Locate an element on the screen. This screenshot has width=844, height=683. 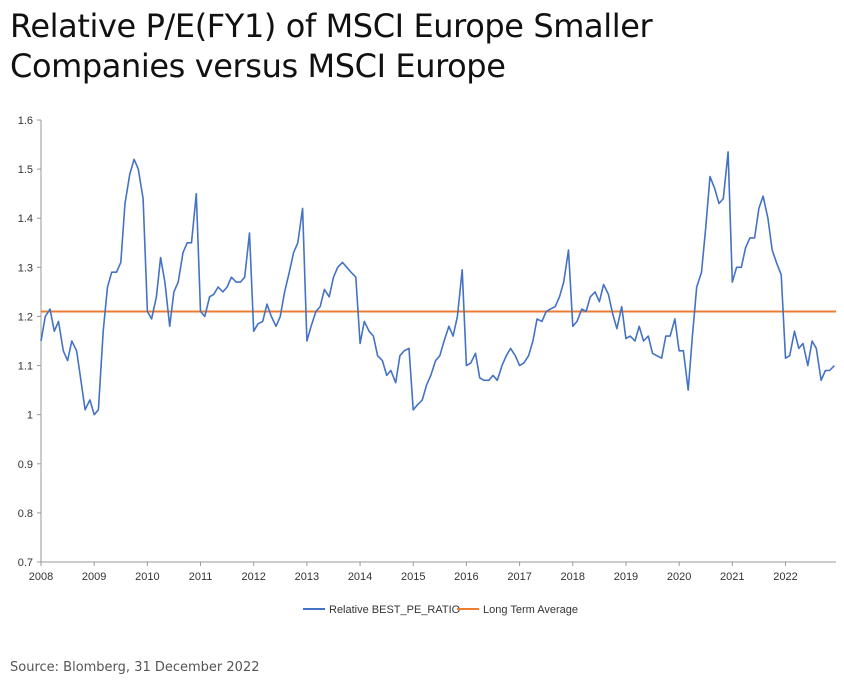
chart-title-line-1: Relative P/E(FY1) of MSCI Europe Smaller is located at coordinates (331, 26).